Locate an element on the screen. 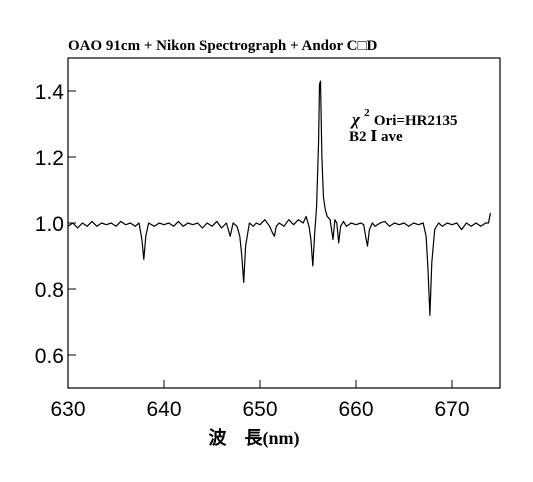  x-tick-label: 640 is located at coordinates (163, 409).